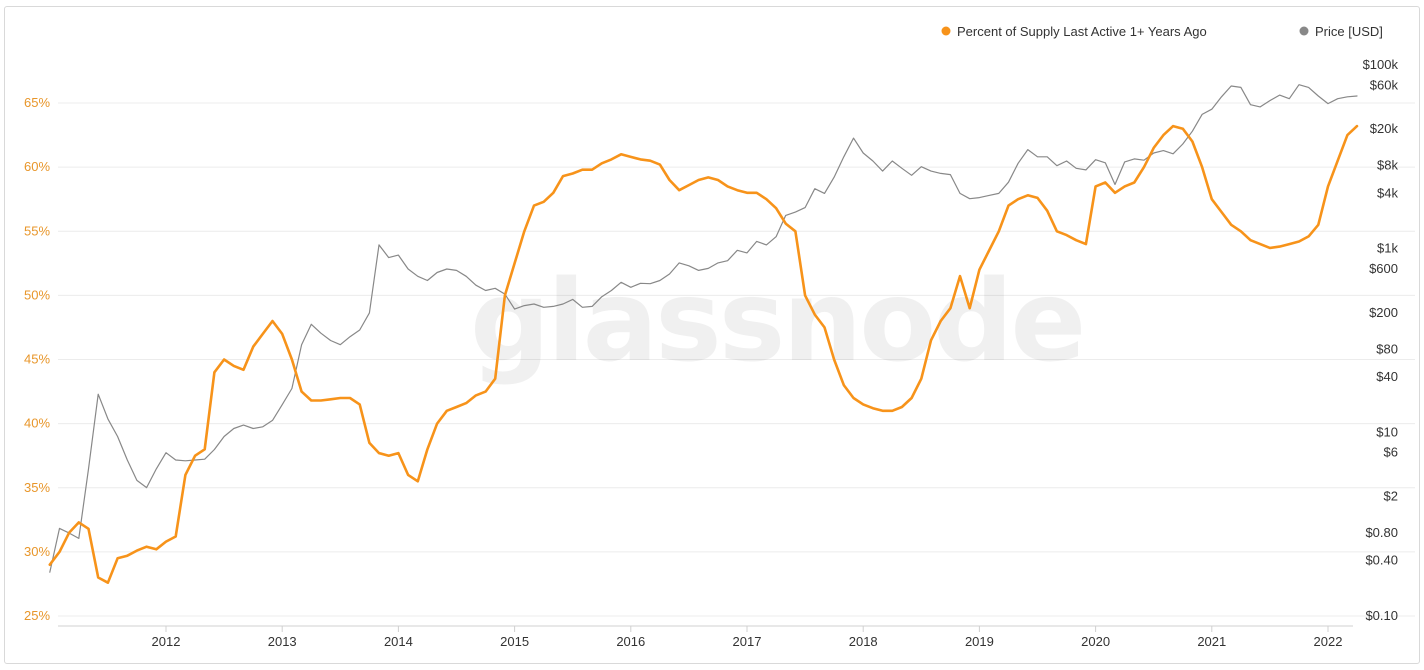 The height and width of the screenshot is (670, 1424). What do you see at coordinates (1387, 376) in the screenshot?
I see `y-right-tick-label: $40` at bounding box center [1387, 376].